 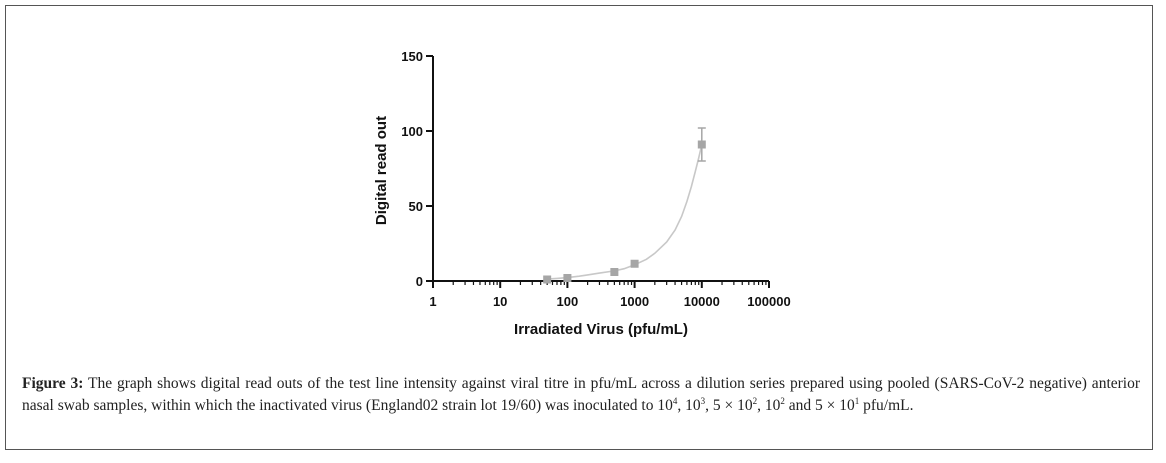 What do you see at coordinates (381, 170) in the screenshot?
I see `y-axis-label: Digital read out` at bounding box center [381, 170].